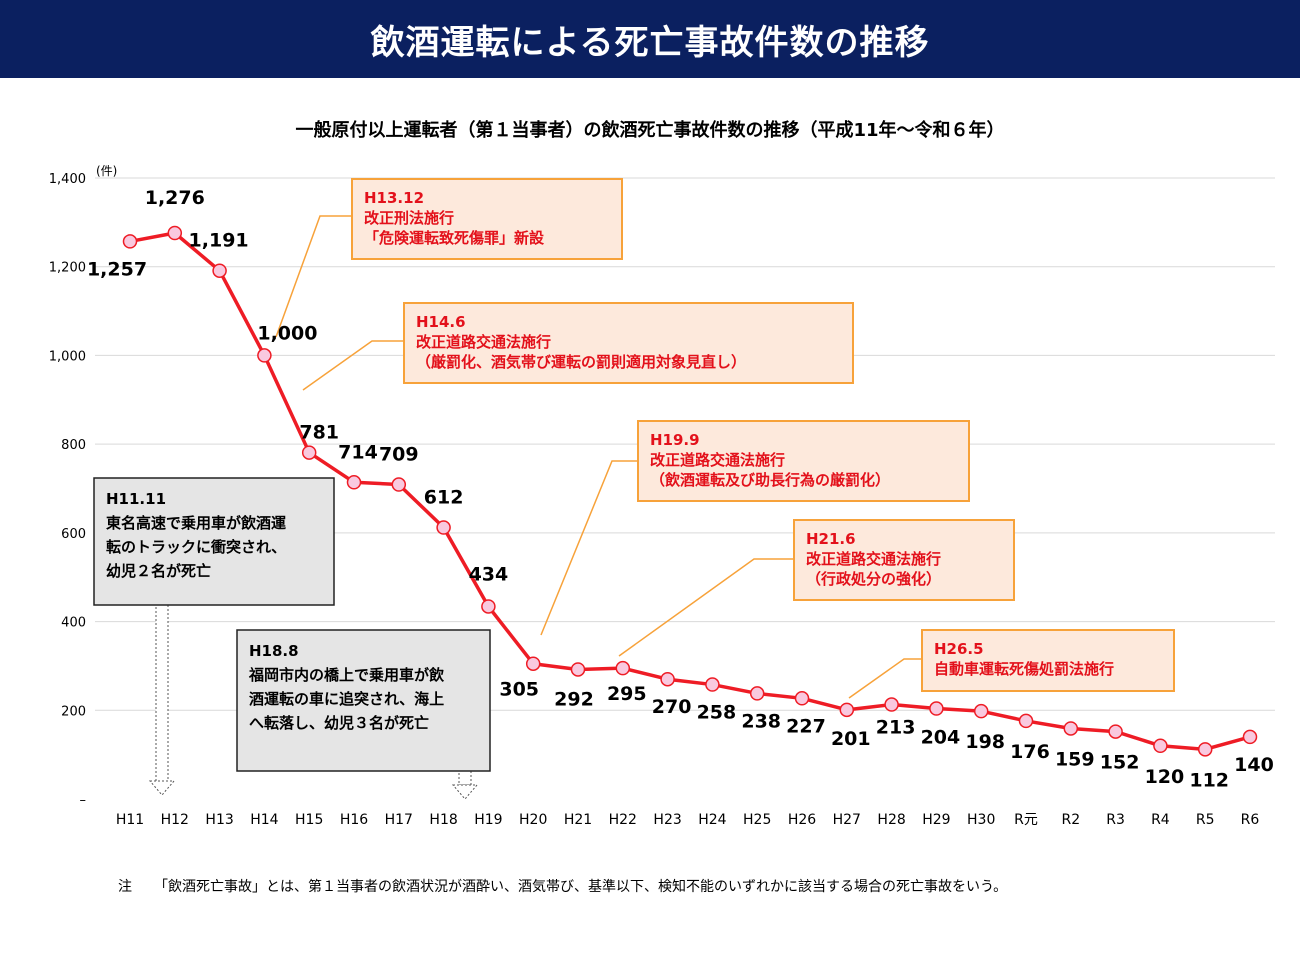 This screenshot has width=1300, height=975. What do you see at coordinates (73, 623) in the screenshot?
I see `y-tick-label: 400` at bounding box center [73, 623].